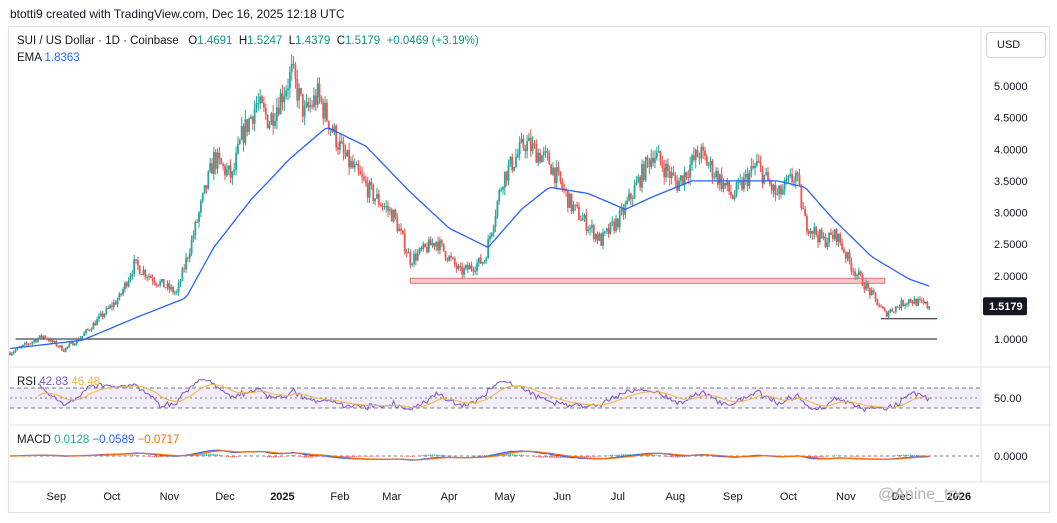 This screenshot has height=523, width=1057. I want to click on macd-pane, so click(495, 455).